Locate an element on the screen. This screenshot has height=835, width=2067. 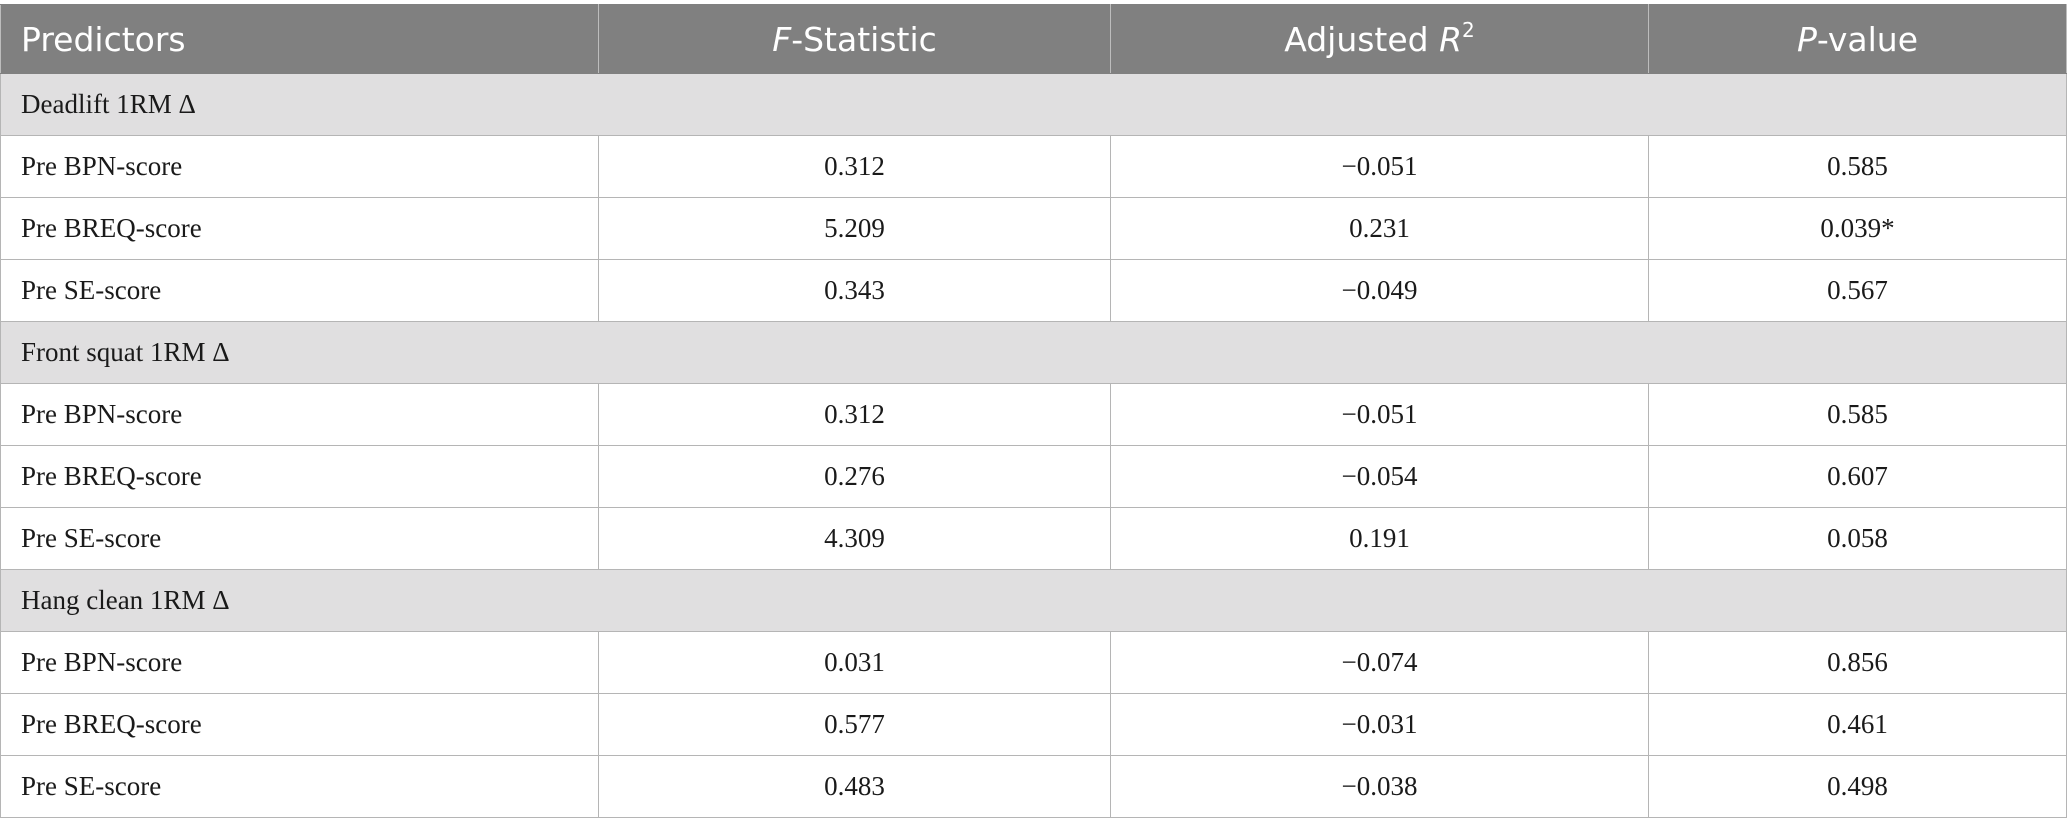
table-row: Pre BREQ-score 0.276 −0.054 0.607 is located at coordinates (1033, 476).